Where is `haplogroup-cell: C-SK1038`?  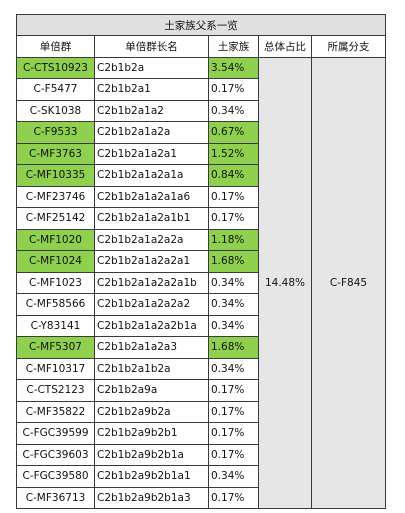 haplogroup-cell: C-SK1038 is located at coordinates (55, 110).